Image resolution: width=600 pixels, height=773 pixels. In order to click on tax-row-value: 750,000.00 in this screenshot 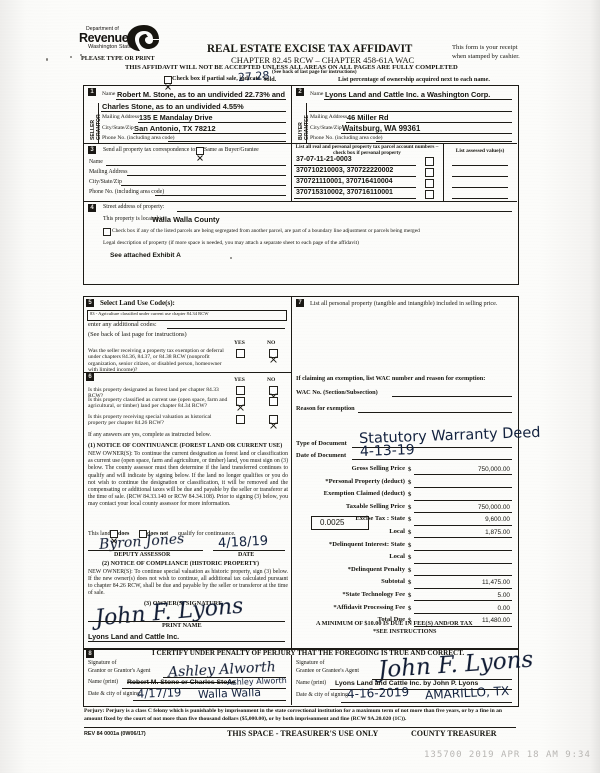, I will do `click(494, 507)`.